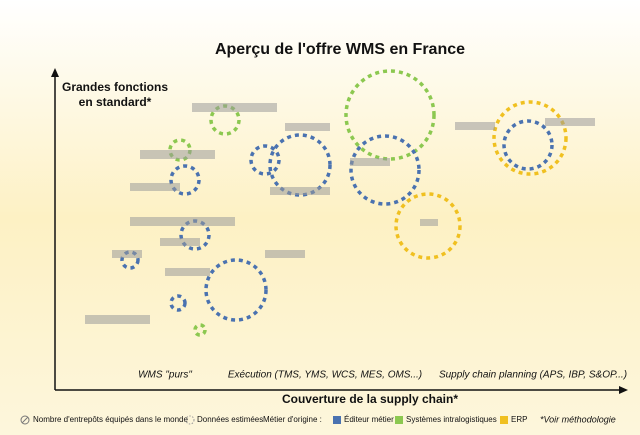 The height and width of the screenshot is (435, 640). Describe the element at coordinates (115, 102) in the screenshot. I see `y-label: en standard*` at that location.